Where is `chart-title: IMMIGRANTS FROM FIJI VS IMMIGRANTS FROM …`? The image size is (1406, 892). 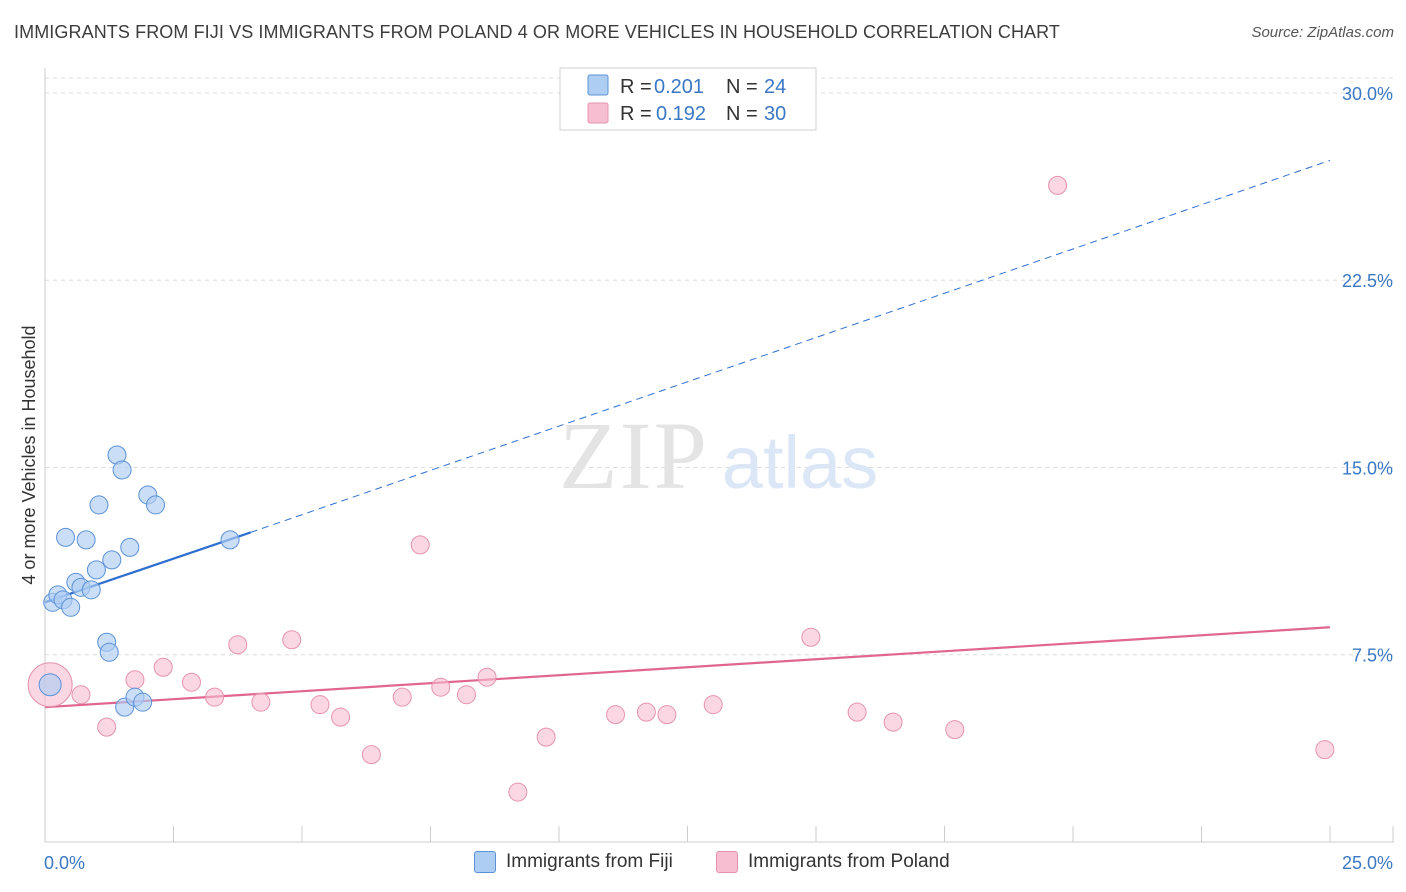
chart-title: IMMIGRANTS FROM FIJI VS IMMIGRANTS FROM … is located at coordinates (537, 32).